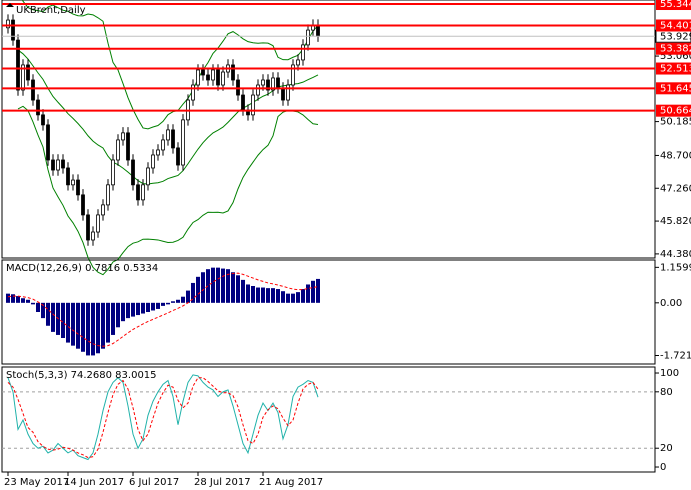 This screenshot has height=490, width=691. Describe the element at coordinates (675, 36) in the screenshot. I see `current-price-label: 53.929` at that location.